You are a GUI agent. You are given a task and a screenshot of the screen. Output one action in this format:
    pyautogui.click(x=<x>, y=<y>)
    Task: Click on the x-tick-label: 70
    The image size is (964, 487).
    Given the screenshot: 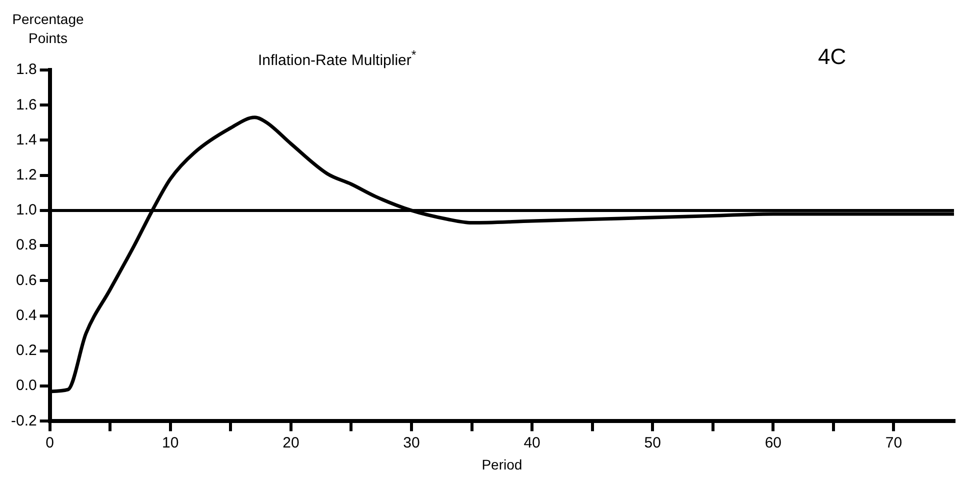 What is the action you would take?
    pyautogui.click(x=893, y=443)
    